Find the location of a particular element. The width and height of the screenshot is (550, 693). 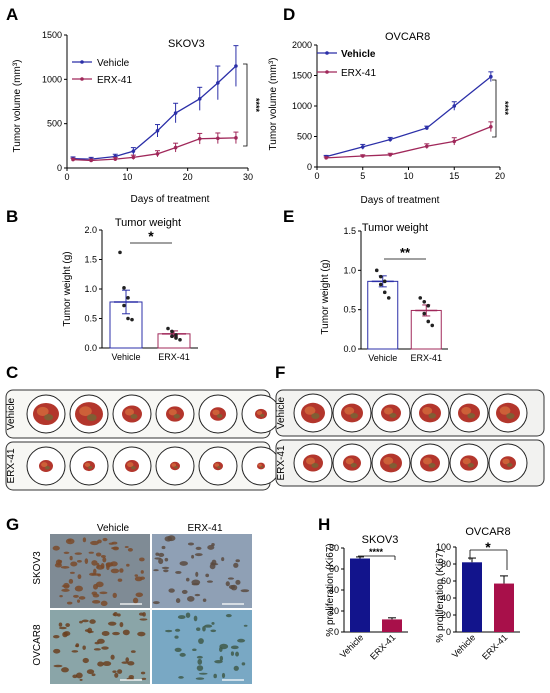

chart-h2-ylabel: % proliferation (Ki67) is located at coordinates (440, 595).